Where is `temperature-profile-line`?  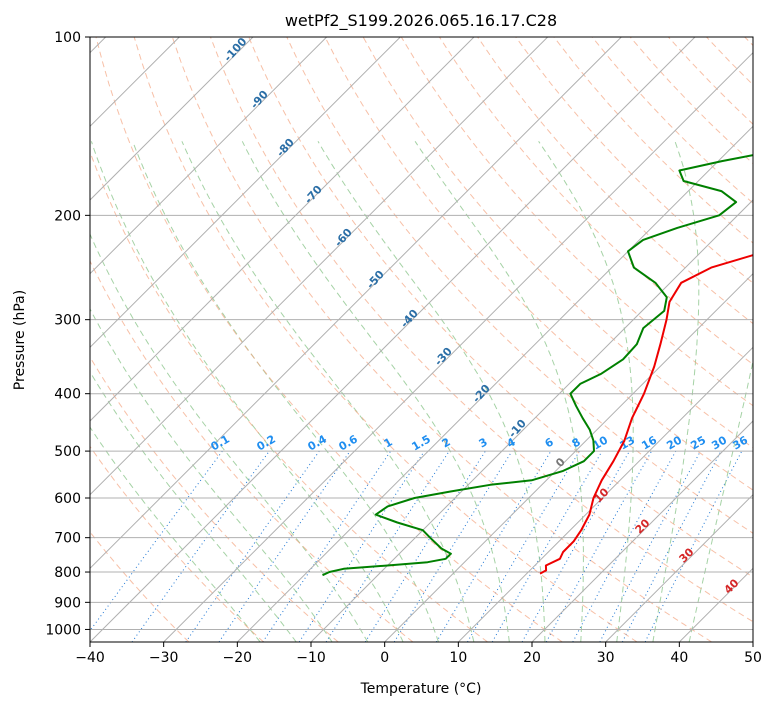 temperature-profile-line is located at coordinates (646, 414).